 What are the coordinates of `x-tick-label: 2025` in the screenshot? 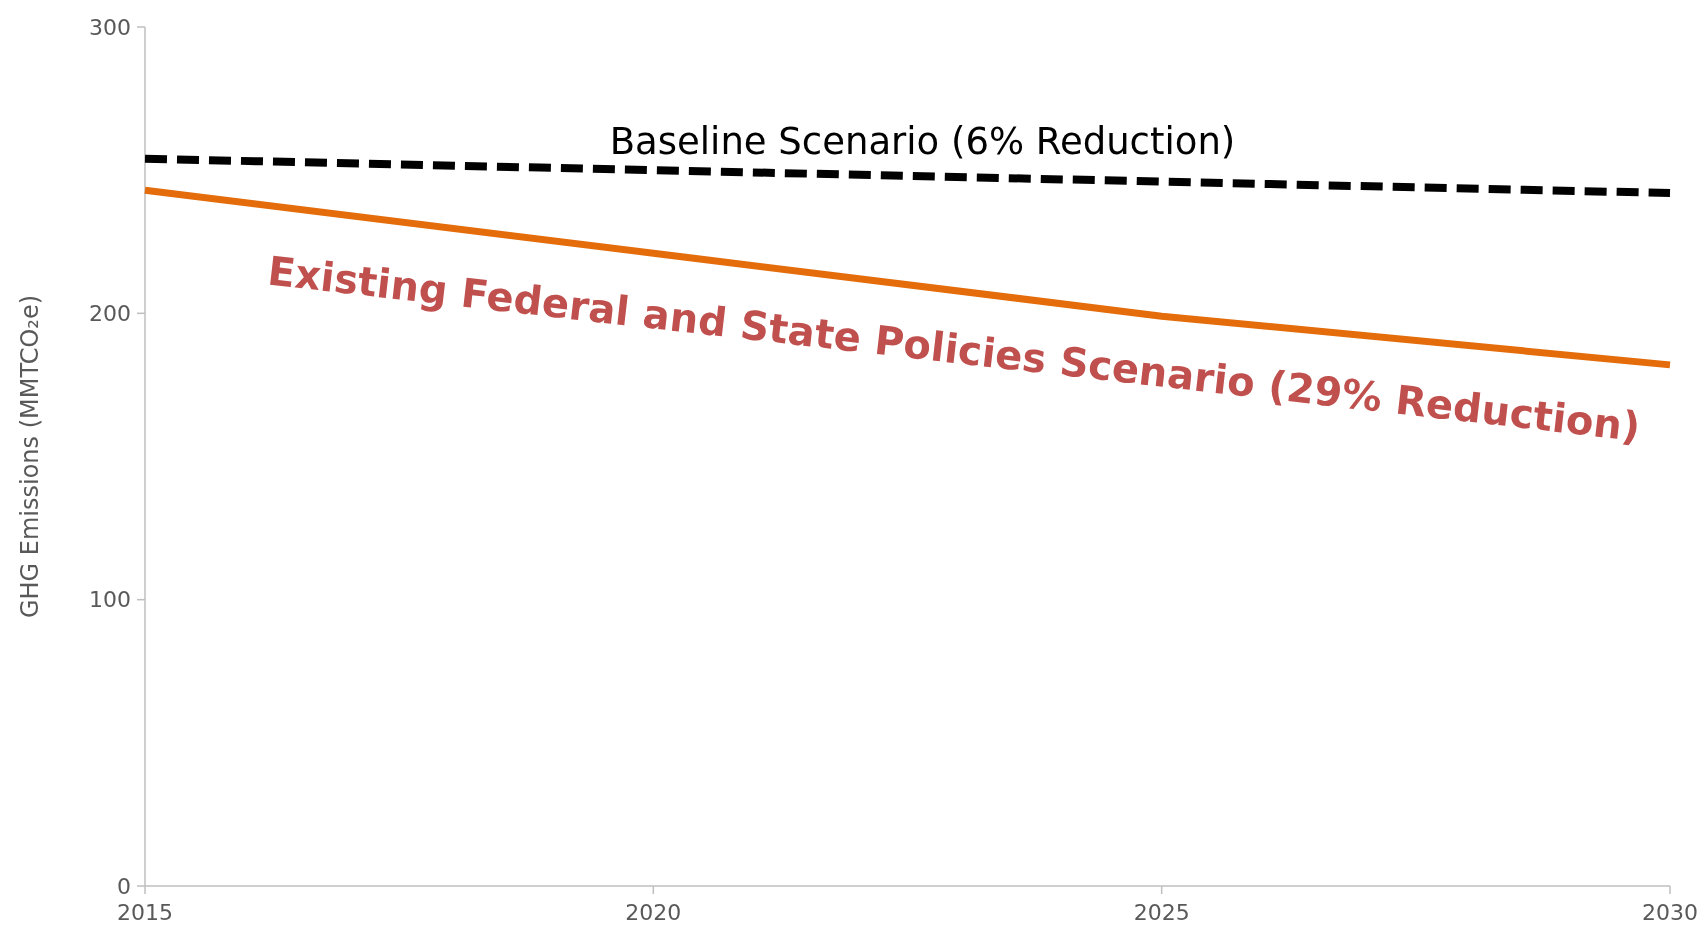 It's located at (1161, 912).